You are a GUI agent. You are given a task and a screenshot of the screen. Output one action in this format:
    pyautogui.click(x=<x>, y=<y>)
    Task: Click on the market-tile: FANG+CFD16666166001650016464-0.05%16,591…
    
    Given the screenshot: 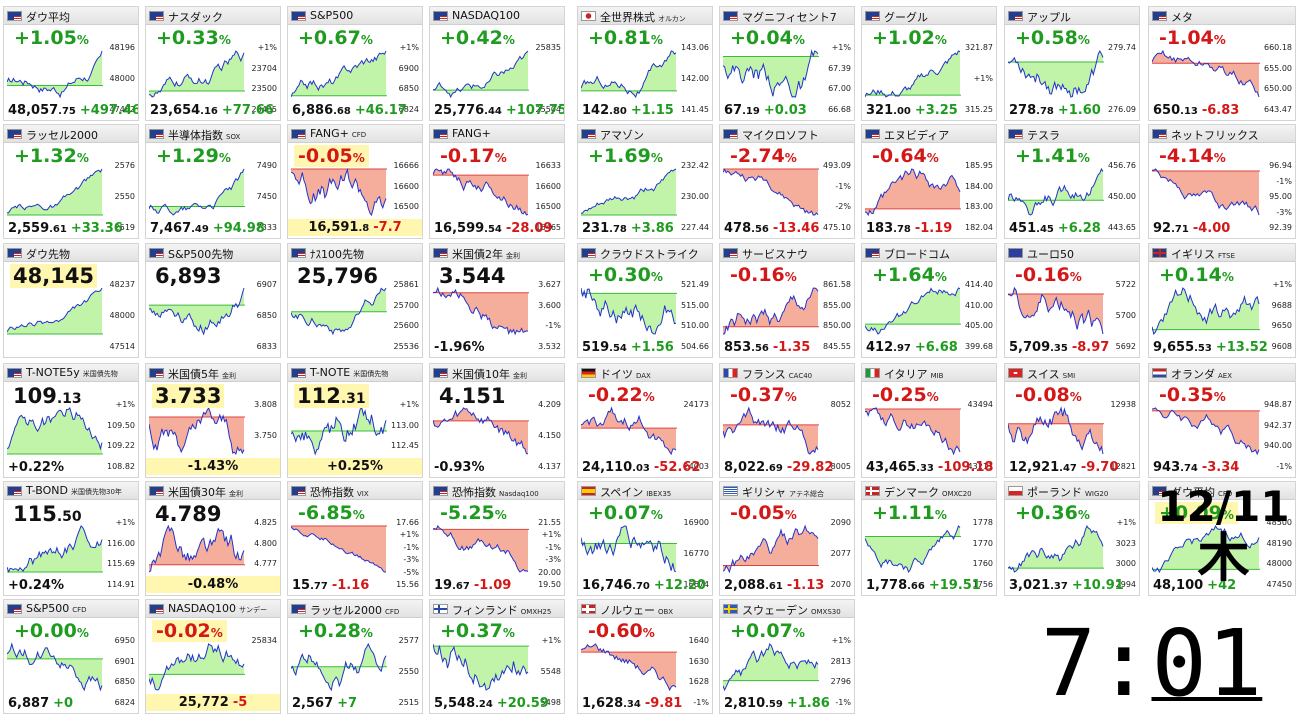 What is the action you would take?
    pyautogui.click(x=355, y=181)
    